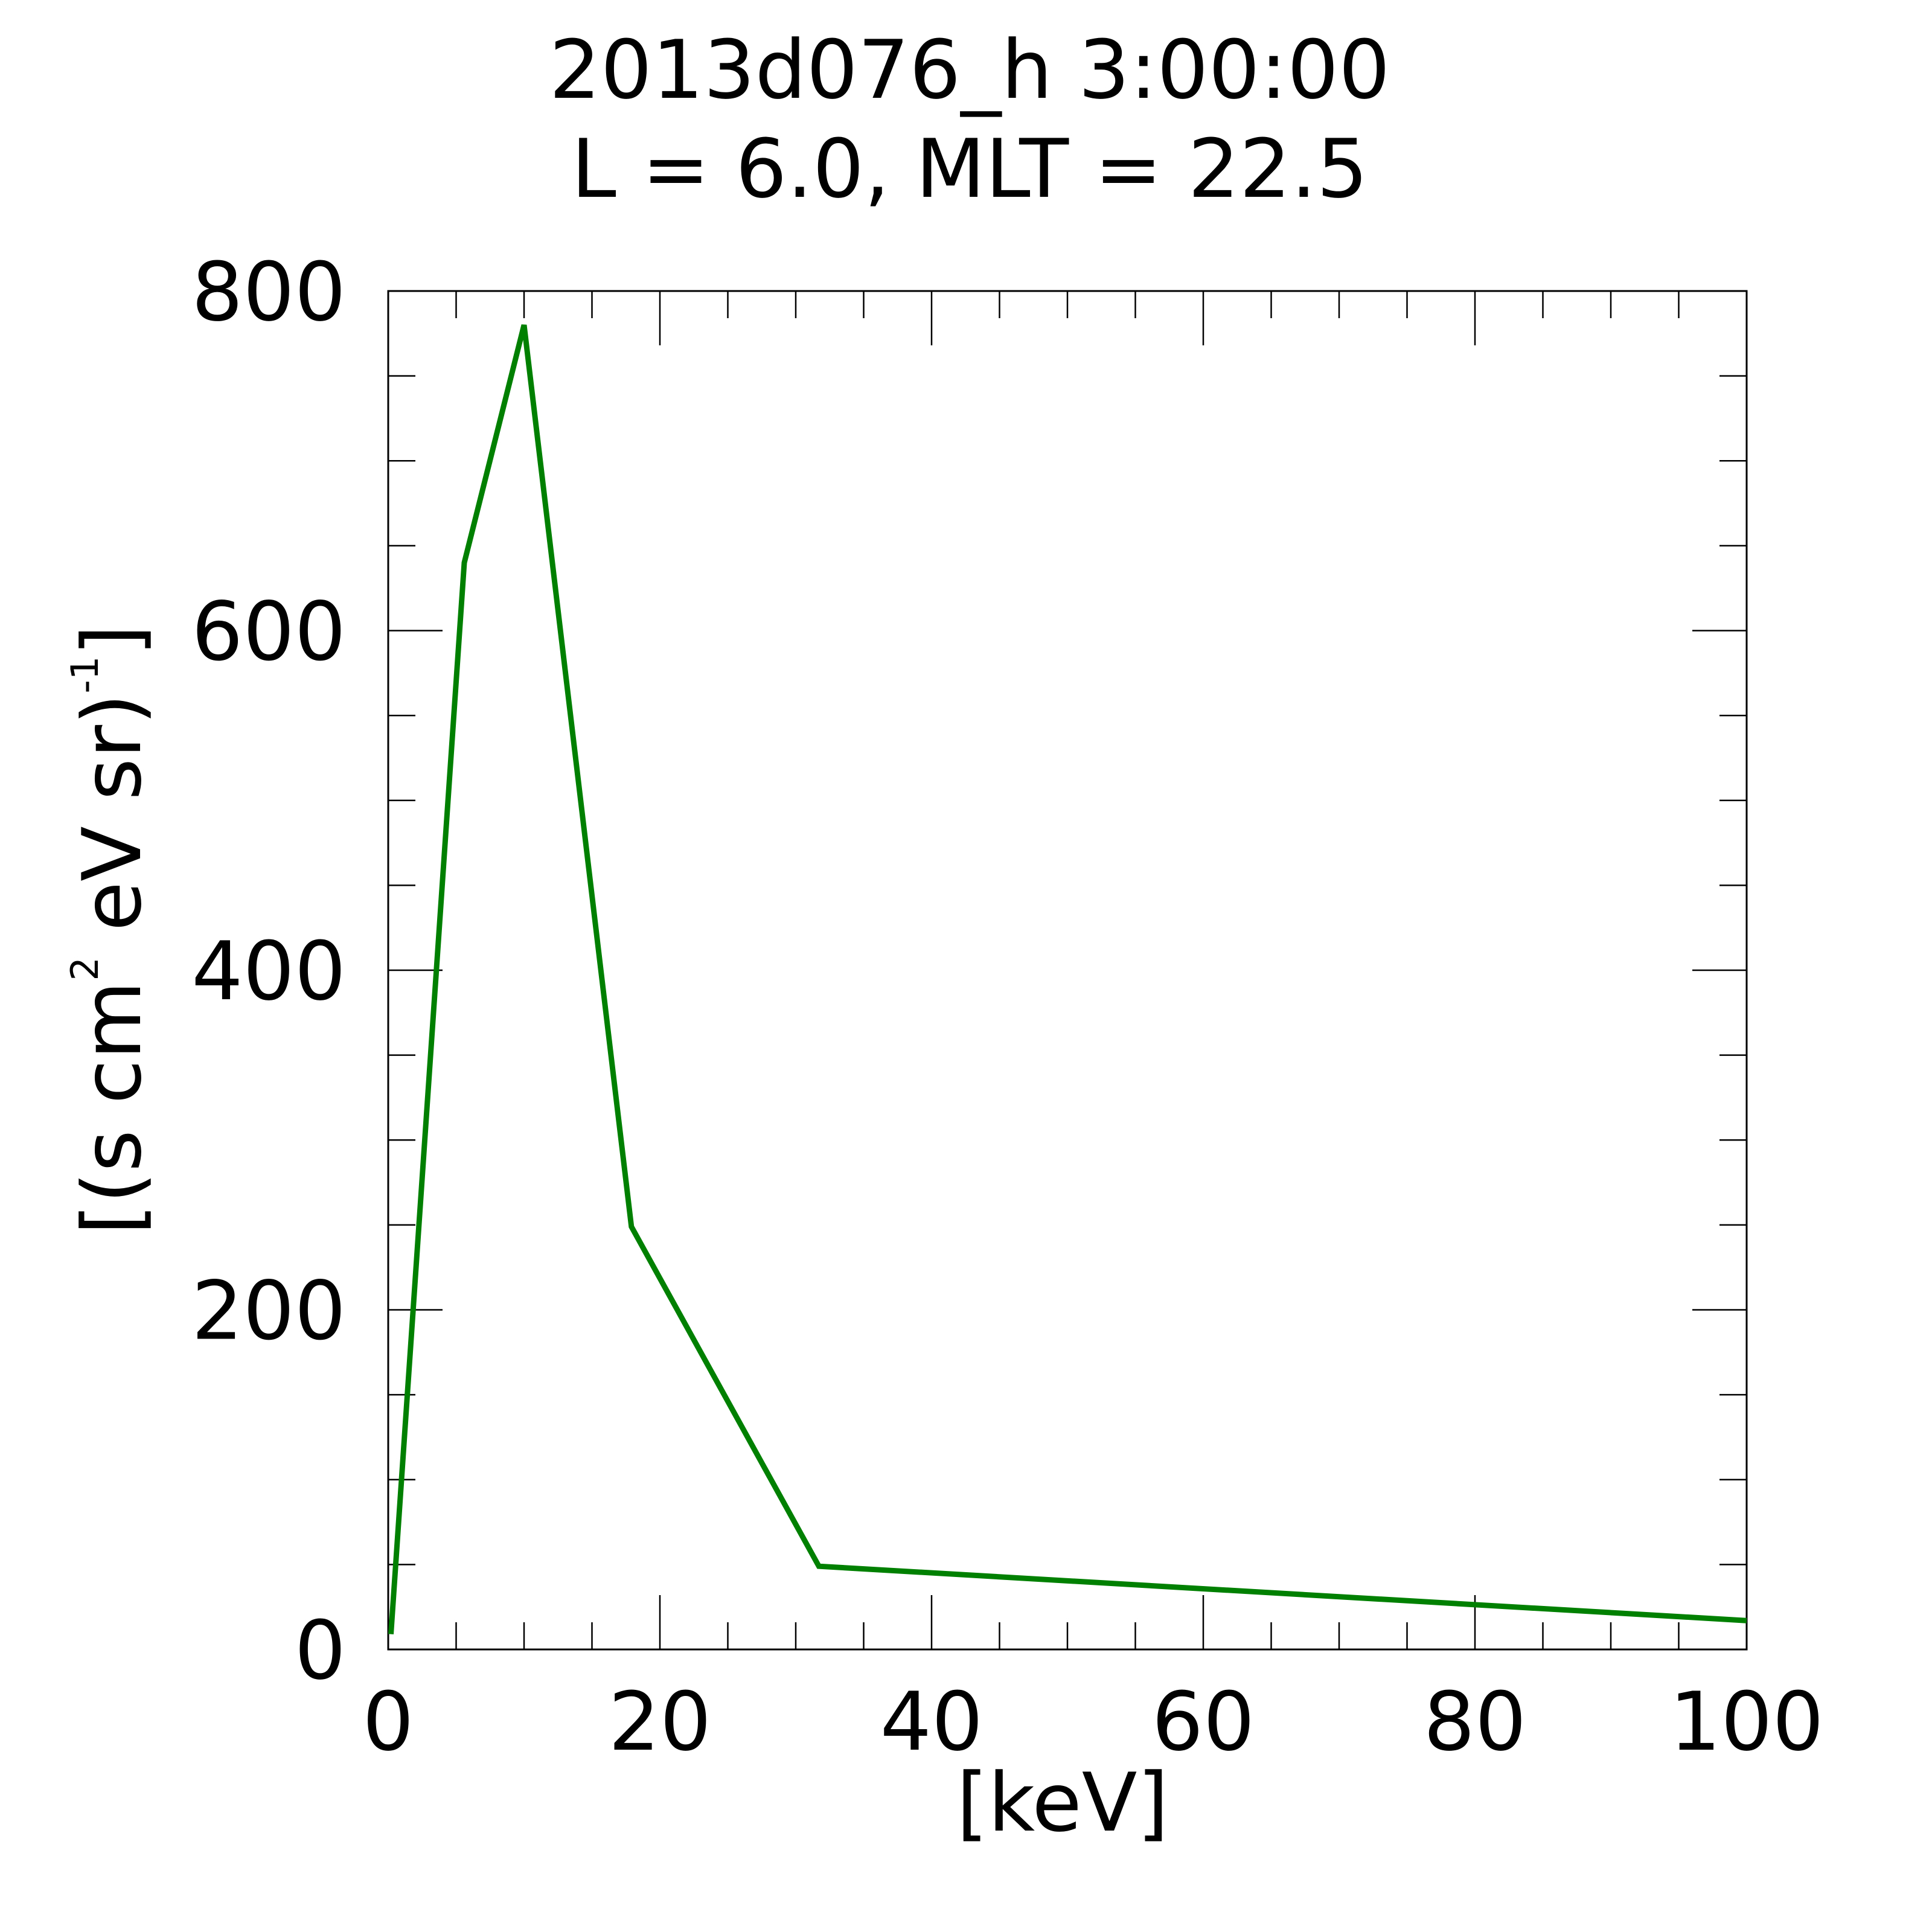  Describe the element at coordinates (268, 1311) in the screenshot. I see `y-tick-label: 200` at that location.